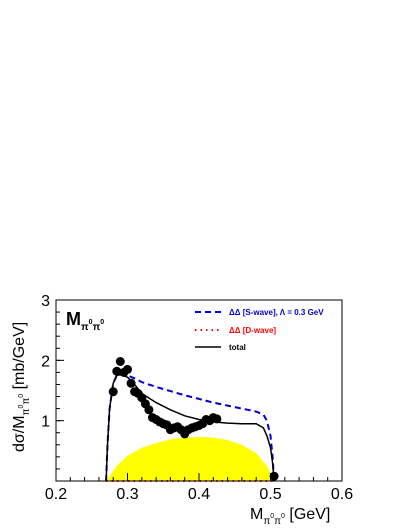 This screenshot has height=532, width=411. I want to click on y-tick-label: 1, so click(45, 422).